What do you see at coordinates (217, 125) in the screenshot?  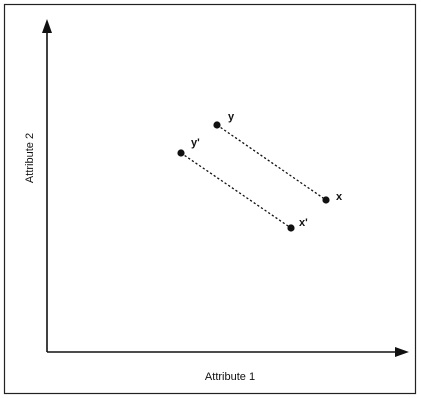 I see `point-y` at bounding box center [217, 125].